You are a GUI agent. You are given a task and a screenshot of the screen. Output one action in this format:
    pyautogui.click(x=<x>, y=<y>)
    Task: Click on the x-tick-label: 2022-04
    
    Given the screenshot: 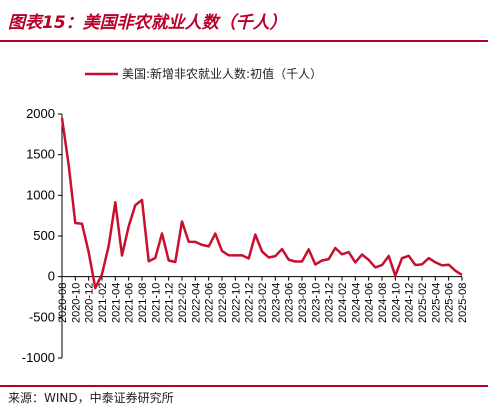 What is the action you would take?
    pyautogui.click(x=196, y=303)
    